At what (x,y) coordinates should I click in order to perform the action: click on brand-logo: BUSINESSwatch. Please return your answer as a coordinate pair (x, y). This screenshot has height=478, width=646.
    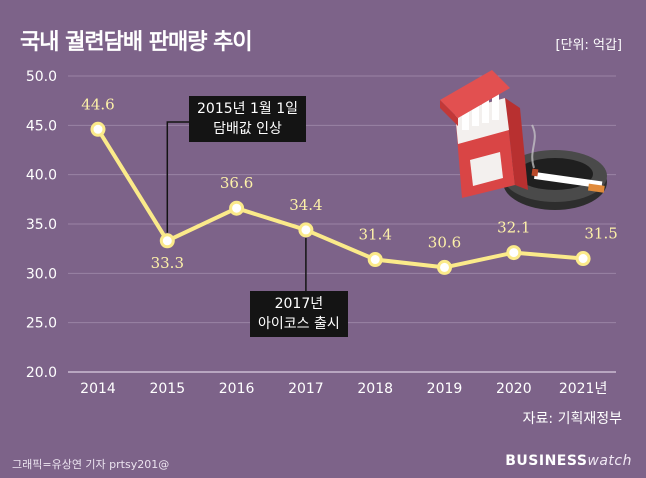
    Looking at the image, I should click on (568, 461).